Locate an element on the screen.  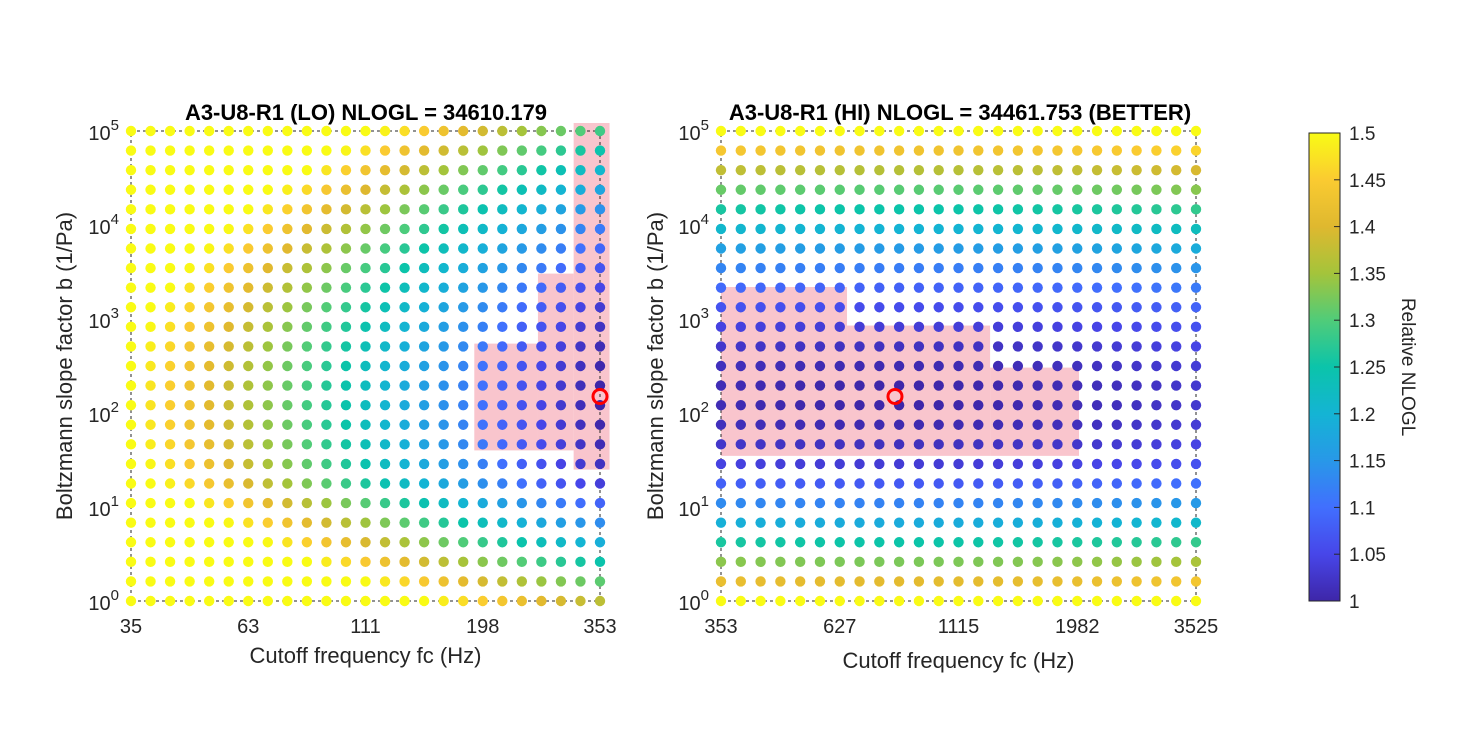
colorbar-tick-label: 1.2 is located at coordinates (1362, 415).